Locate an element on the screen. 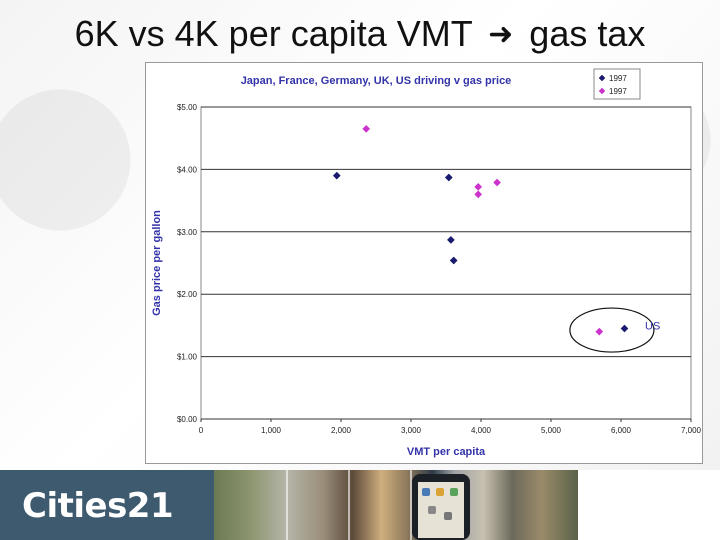  smartphone-screen is located at coordinates (441, 510).